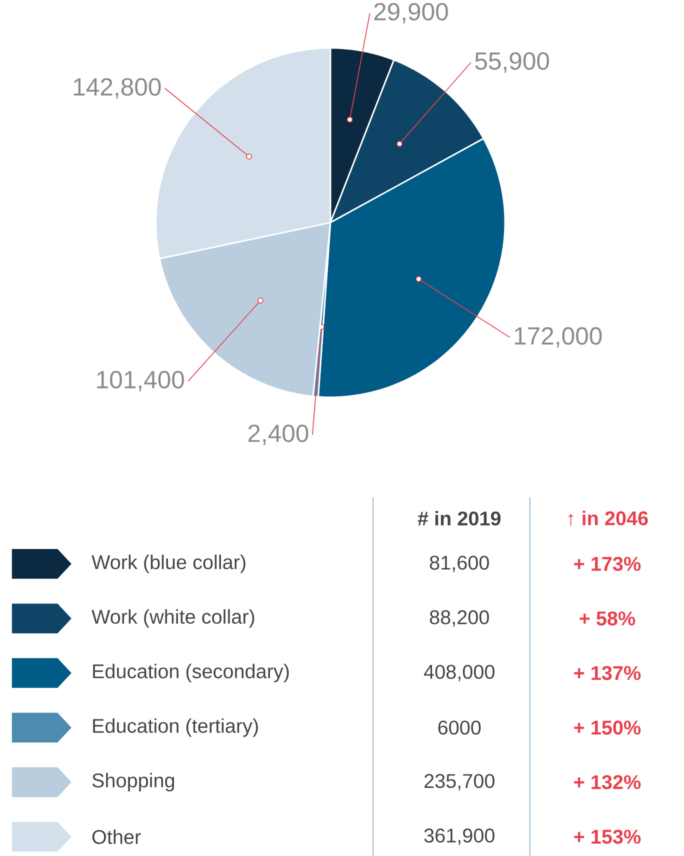 This screenshot has width=684, height=856. What do you see at coordinates (459, 518) in the screenshot?
I see `text: # in 2019` at bounding box center [459, 518].